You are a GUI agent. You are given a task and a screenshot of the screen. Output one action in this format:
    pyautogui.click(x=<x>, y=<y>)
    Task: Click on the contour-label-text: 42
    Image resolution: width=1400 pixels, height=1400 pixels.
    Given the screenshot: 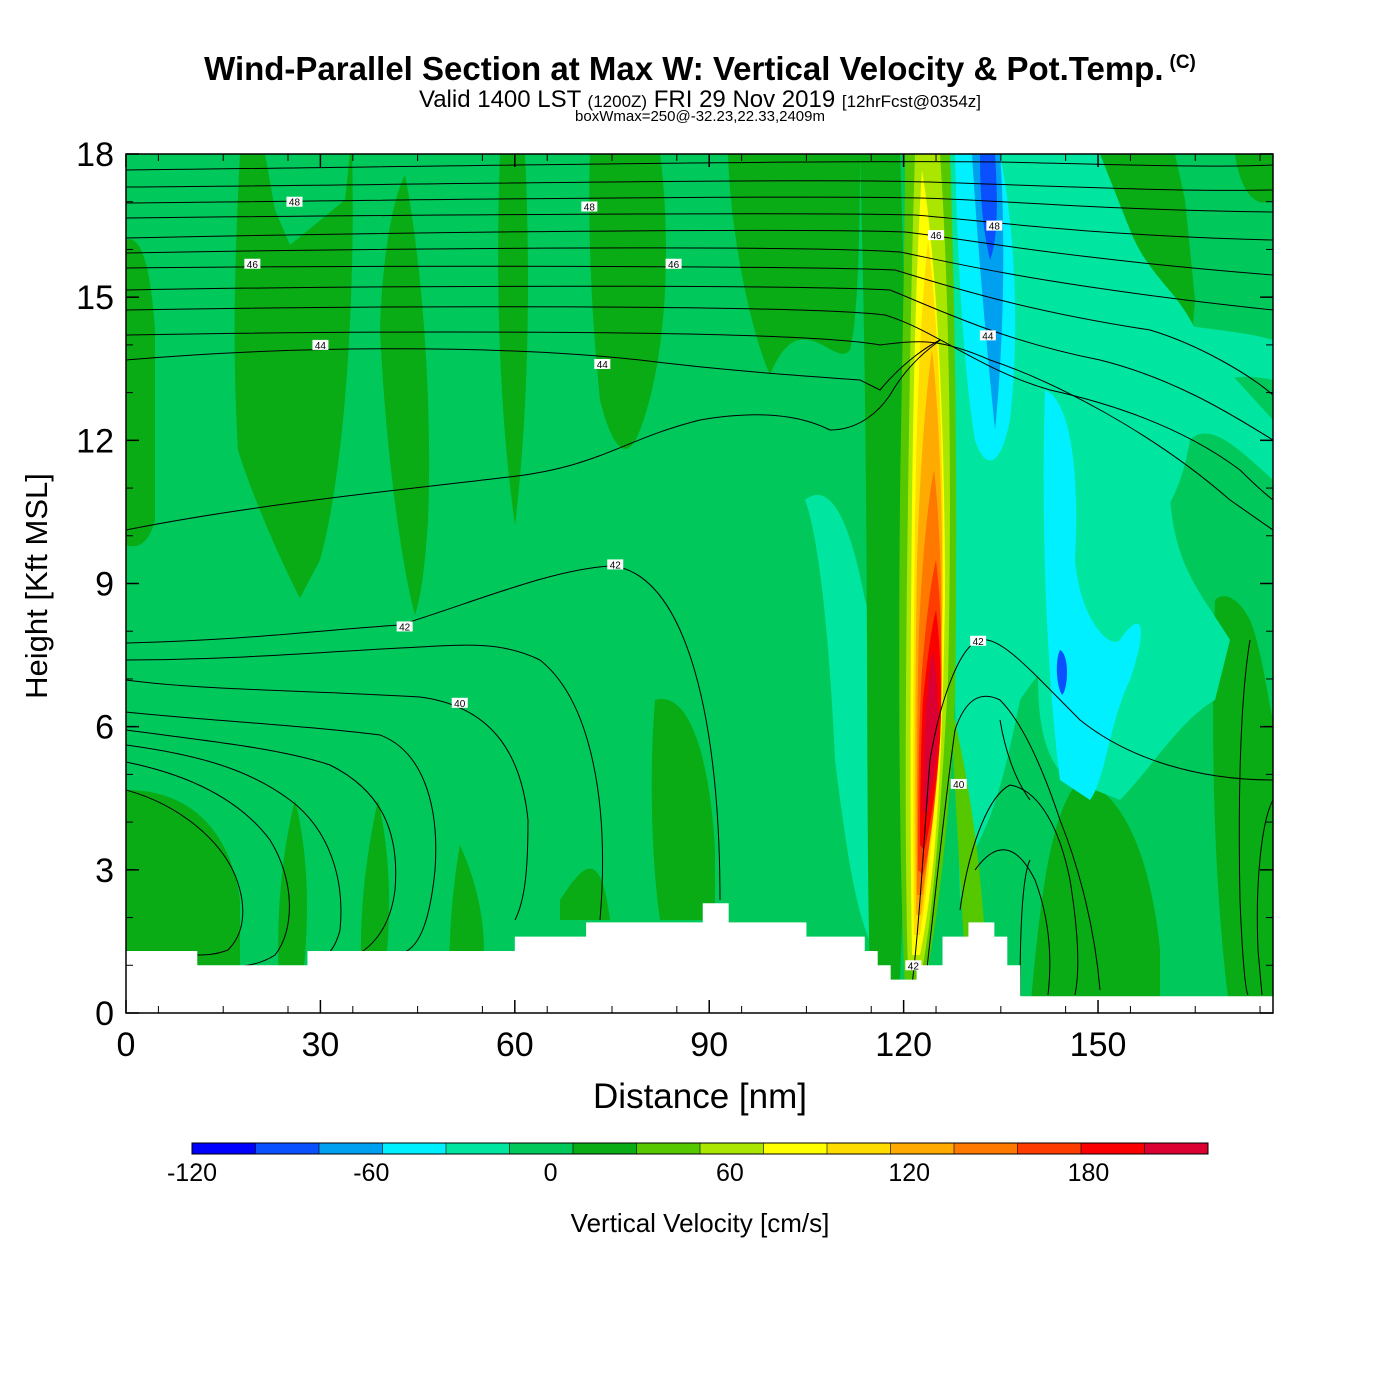 What is the action you would take?
    pyautogui.click(x=616, y=565)
    